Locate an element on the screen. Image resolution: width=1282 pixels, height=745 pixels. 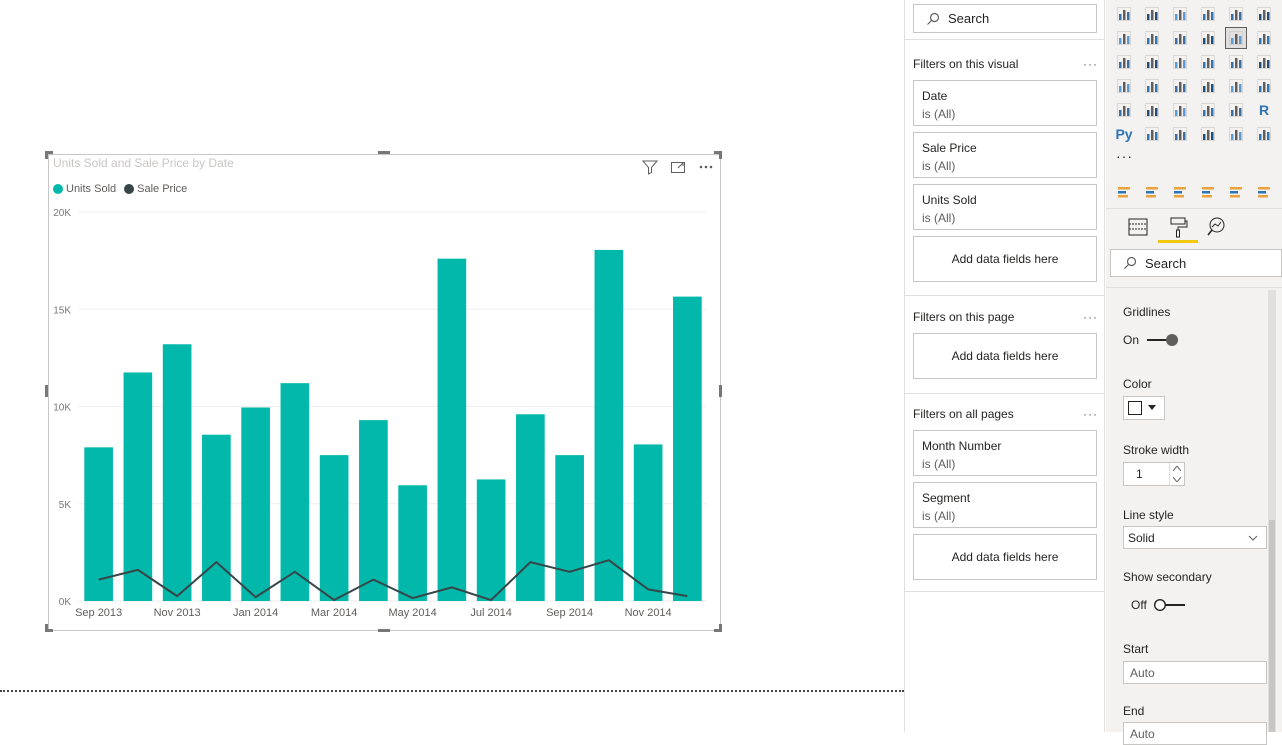
color-picker is located at coordinates (1144, 408).